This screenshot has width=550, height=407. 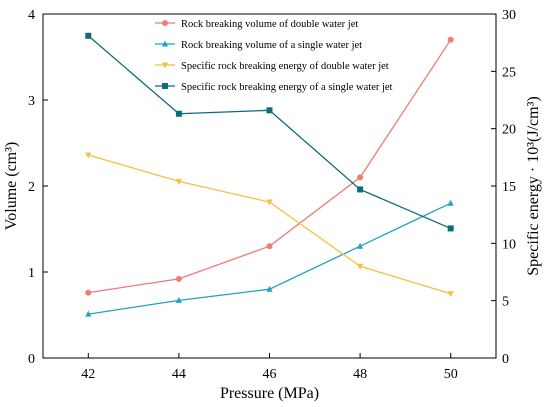 What do you see at coordinates (509, 15) in the screenshot?
I see `y-right-tick-label: 30` at bounding box center [509, 15].